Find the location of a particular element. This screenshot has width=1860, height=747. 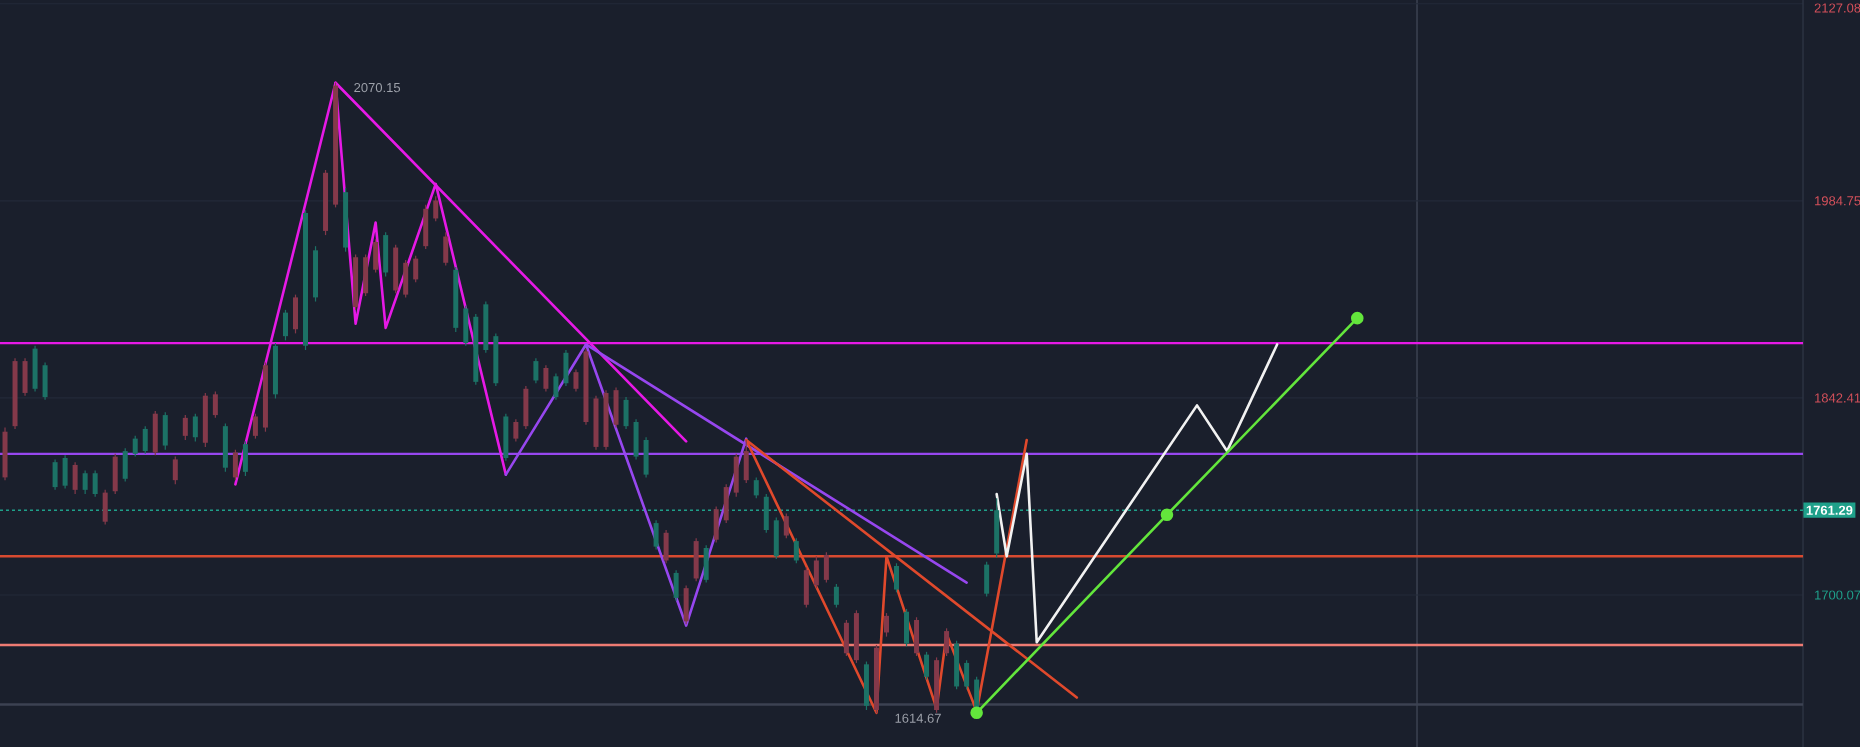

annotation: 2070.15 is located at coordinates (377, 87).